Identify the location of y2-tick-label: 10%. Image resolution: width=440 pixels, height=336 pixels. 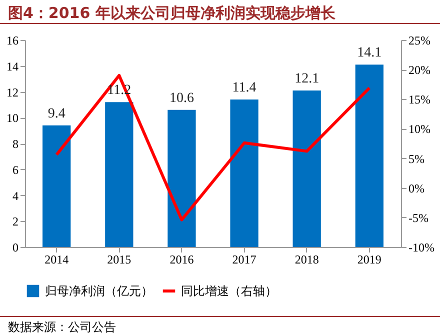
(419, 129).